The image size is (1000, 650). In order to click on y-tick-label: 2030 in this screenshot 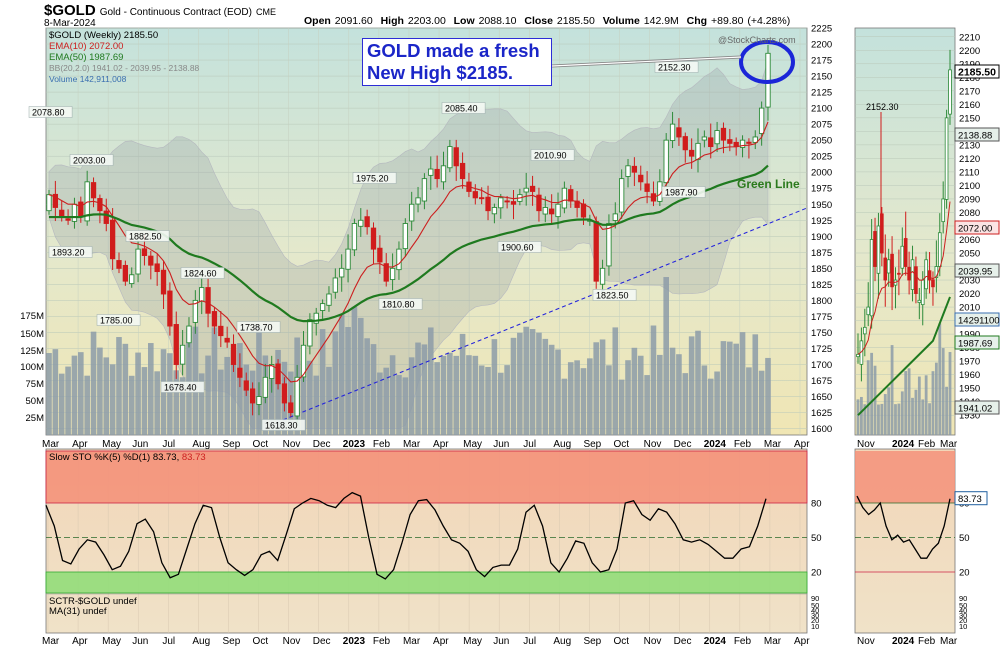, I will do `click(969, 281)`.